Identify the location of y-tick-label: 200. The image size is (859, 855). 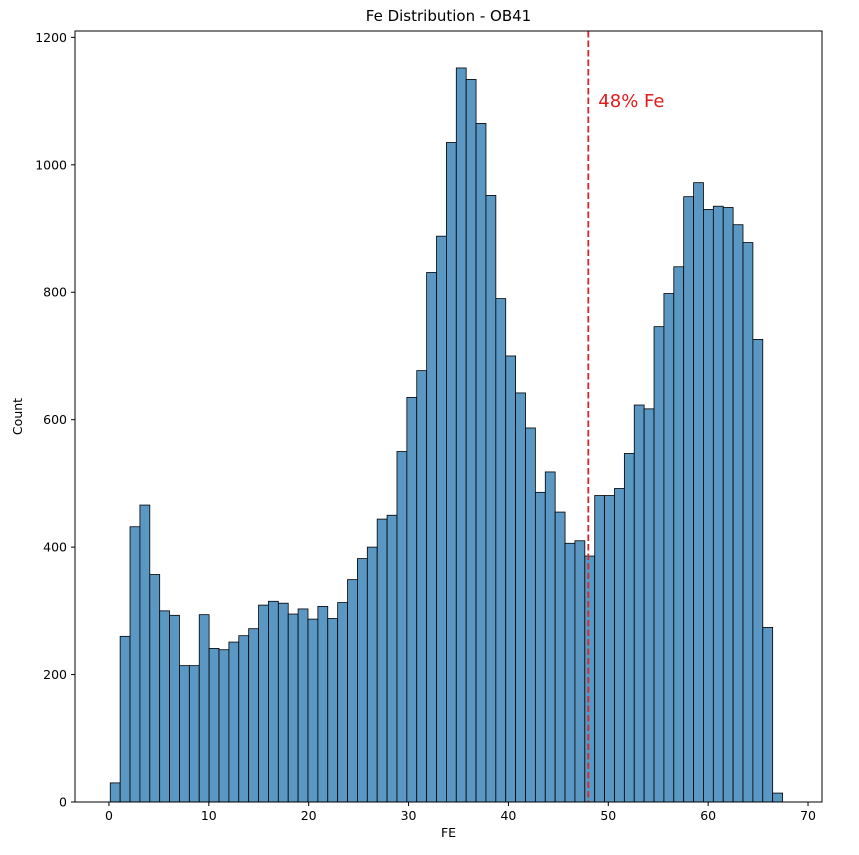
(55, 674).